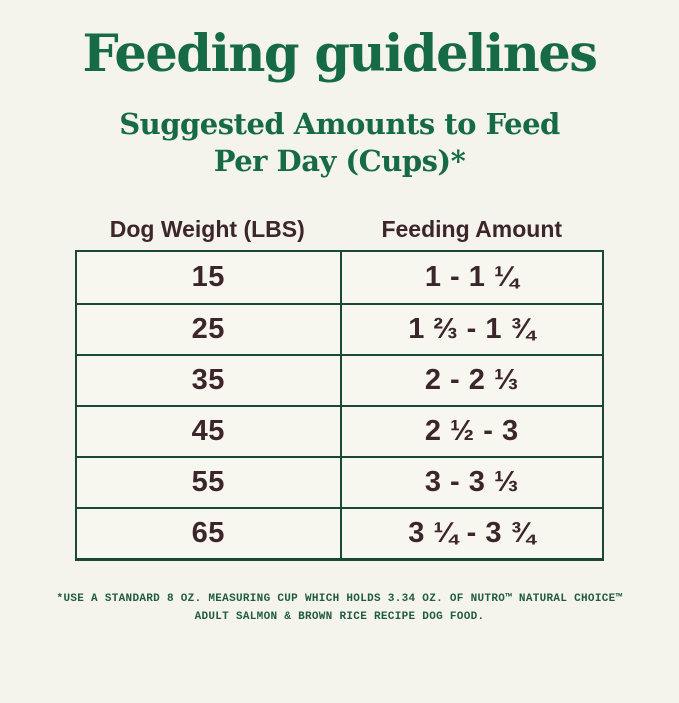 This screenshot has width=679, height=703. Describe the element at coordinates (207, 229) in the screenshot. I see `column-header-dog-weight: Dog Weight (LBS)` at that location.